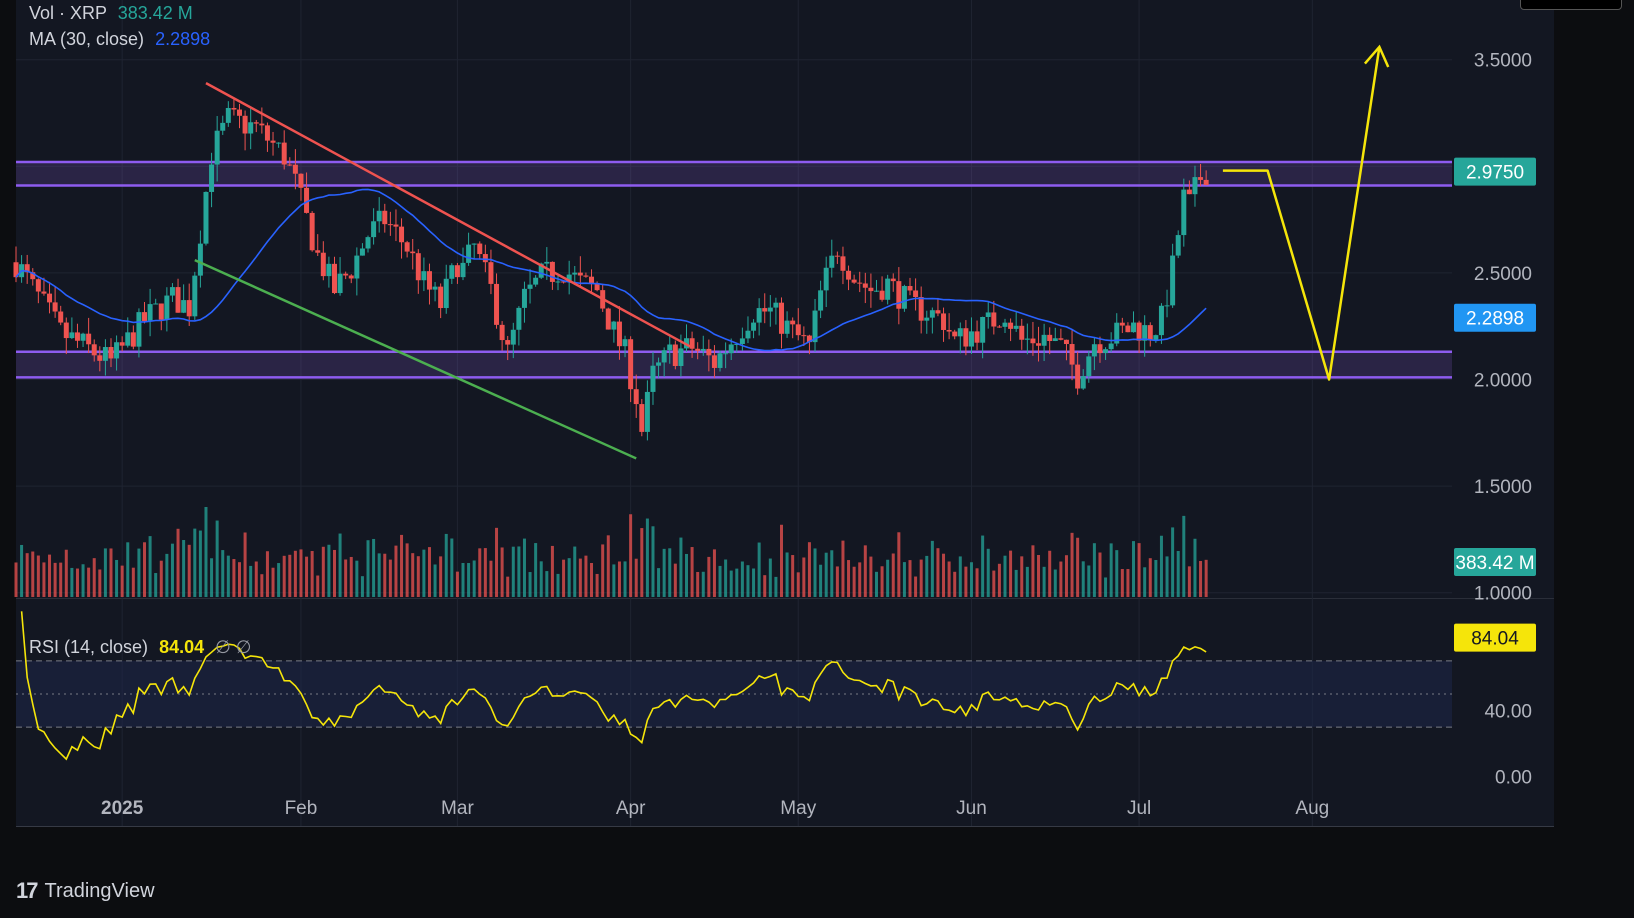  I want to click on volume-badge-bg, so click(1495, 562).